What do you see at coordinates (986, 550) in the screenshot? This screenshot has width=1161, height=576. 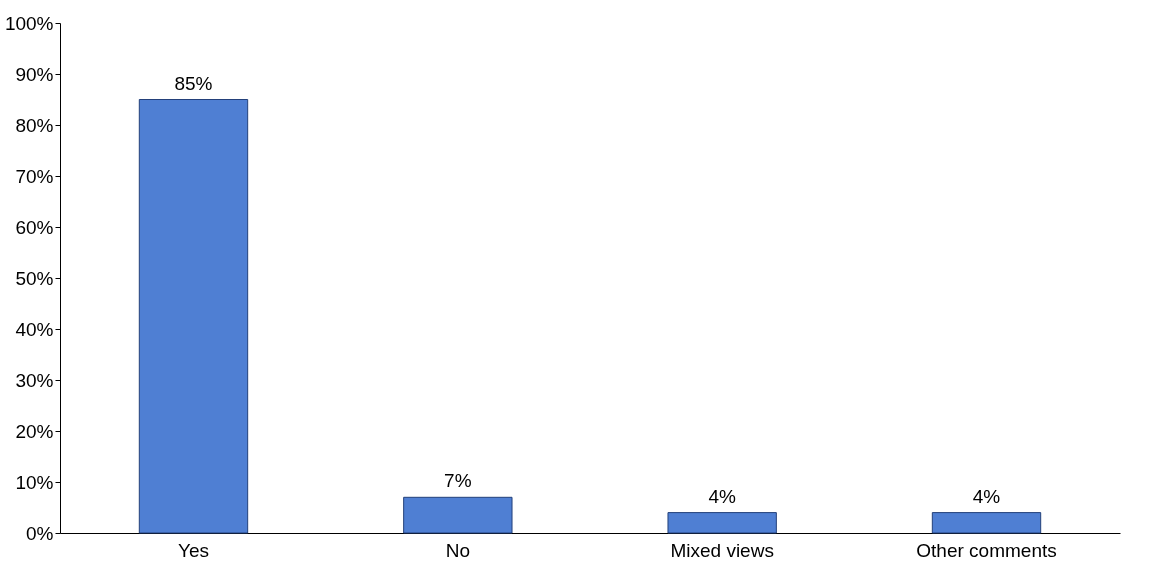 I see `x-tick-label: Other comments` at bounding box center [986, 550].